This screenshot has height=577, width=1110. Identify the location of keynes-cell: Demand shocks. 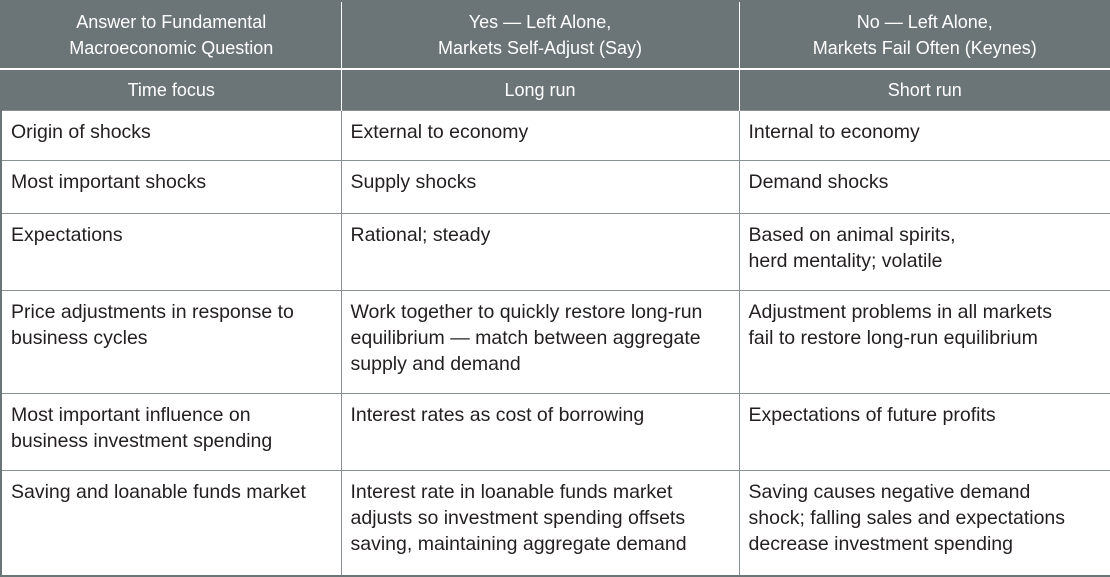
(924, 187).